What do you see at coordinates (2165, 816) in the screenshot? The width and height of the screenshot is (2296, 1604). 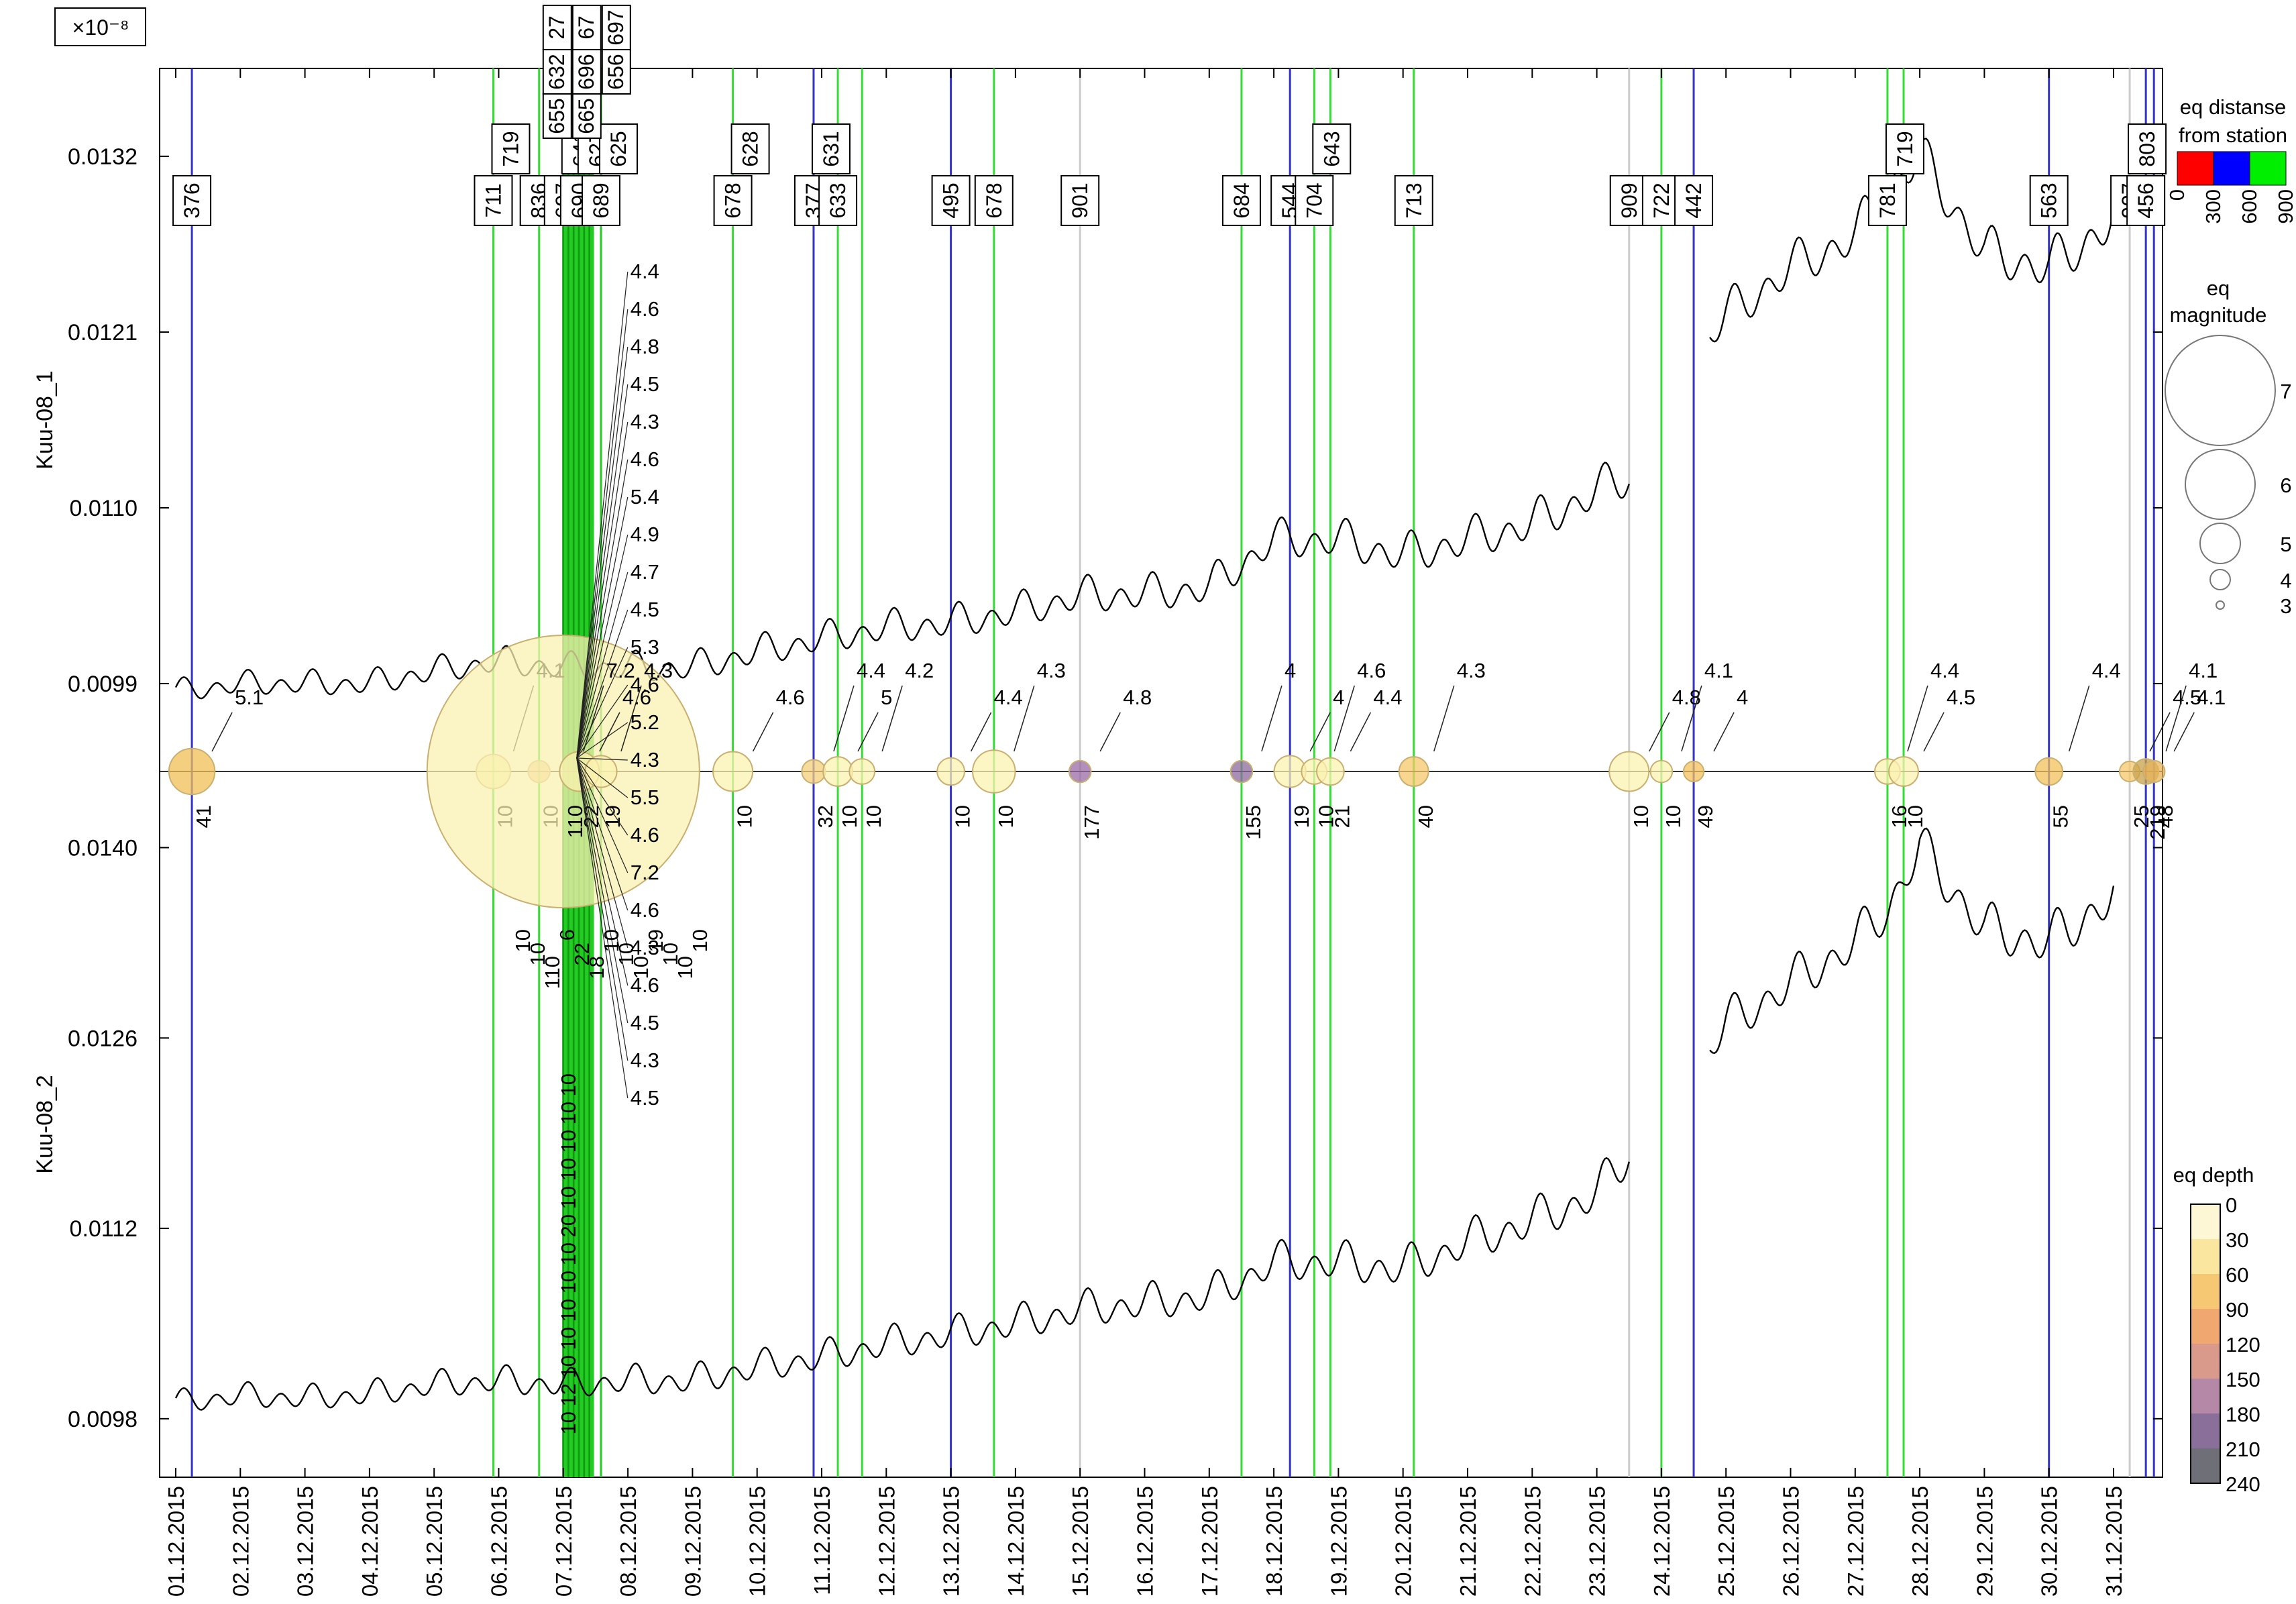 I see `depth-label: 48` at bounding box center [2165, 816].